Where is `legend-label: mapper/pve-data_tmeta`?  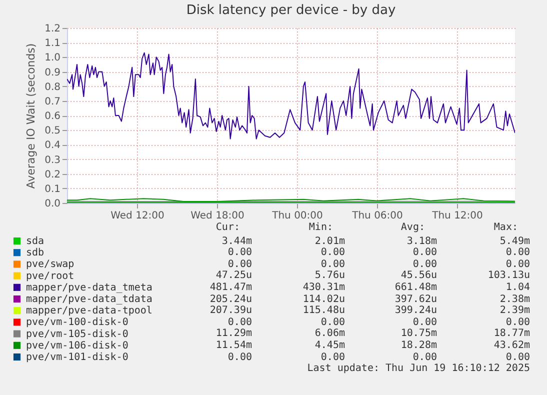 legend-label: mapper/pve-data_tmeta is located at coordinates (89, 288).